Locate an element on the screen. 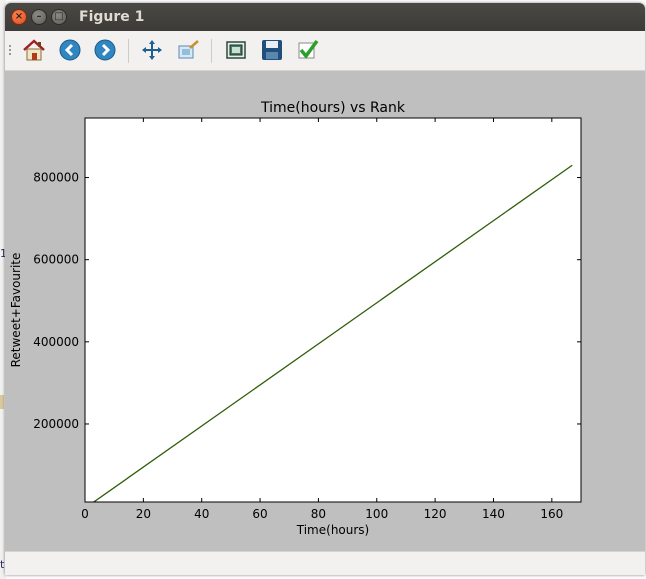 This screenshot has height=579, width=646. toolbar-grip is located at coordinates (10, 51).